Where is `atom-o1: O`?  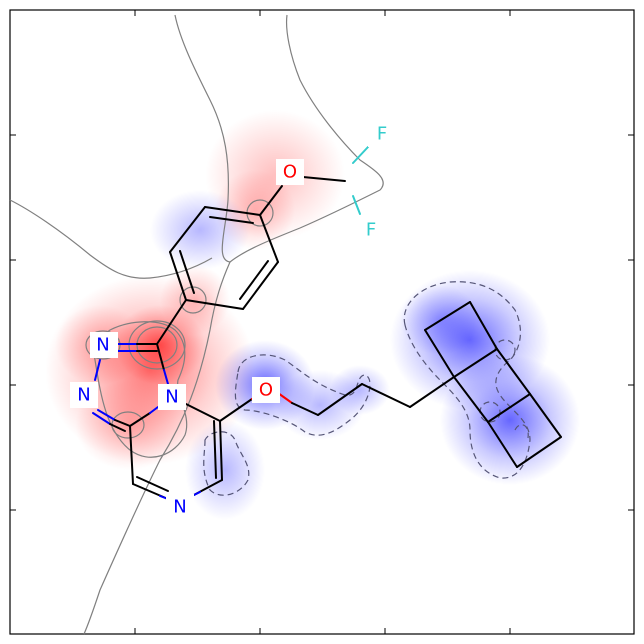
atom-o1: O is located at coordinates (266, 390).